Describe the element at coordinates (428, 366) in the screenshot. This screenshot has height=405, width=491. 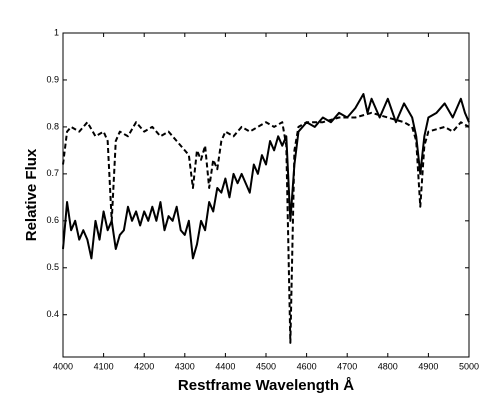
I see `x-tick-label: 4900` at that location.